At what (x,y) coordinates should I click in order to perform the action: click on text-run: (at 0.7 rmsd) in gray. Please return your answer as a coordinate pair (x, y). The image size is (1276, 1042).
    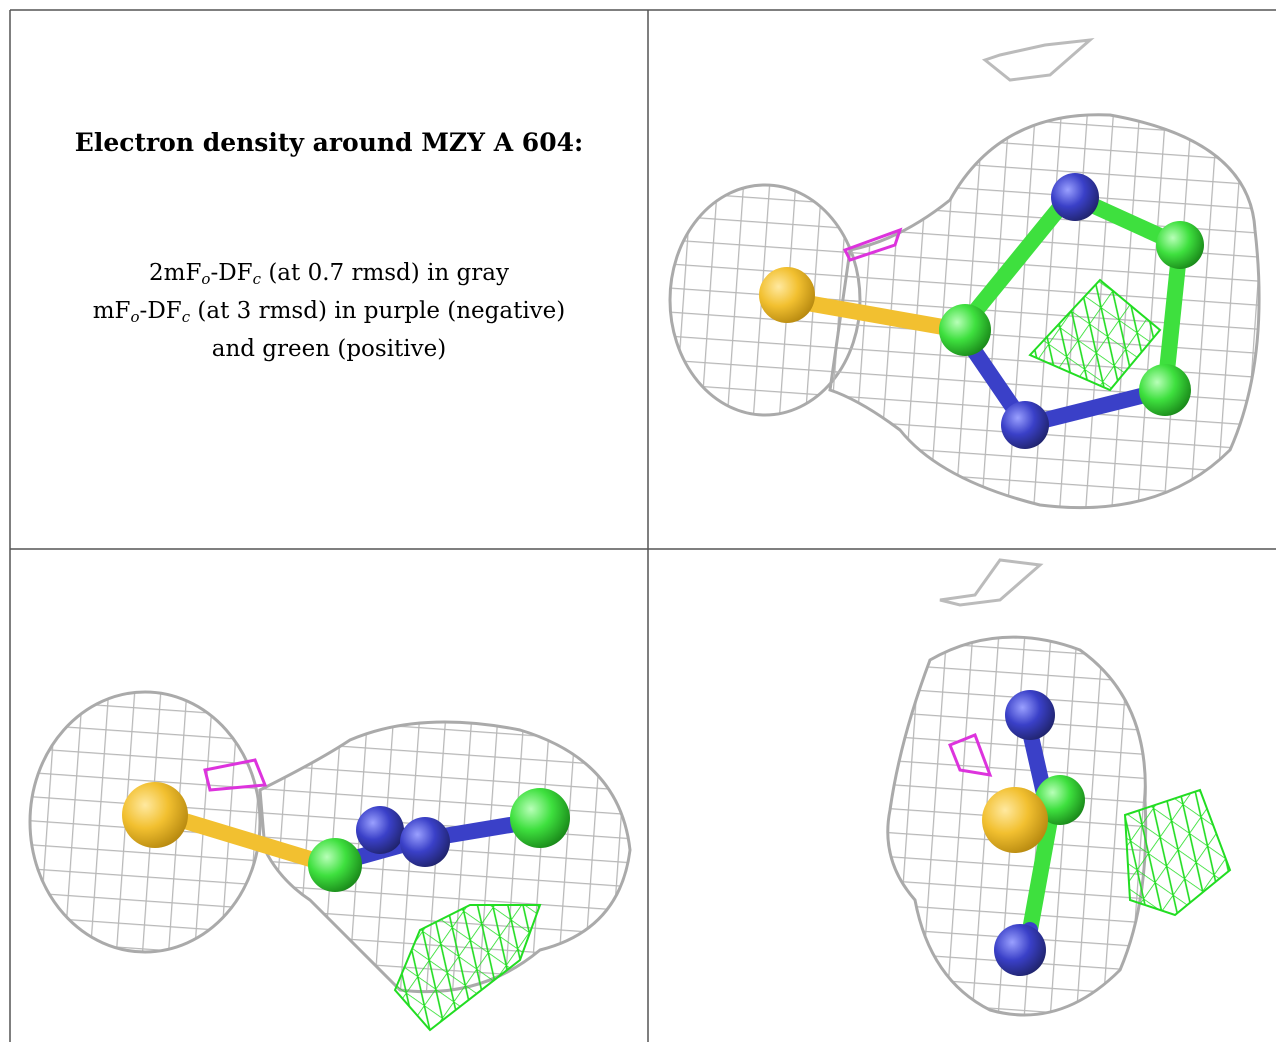
    Looking at the image, I should click on (385, 273).